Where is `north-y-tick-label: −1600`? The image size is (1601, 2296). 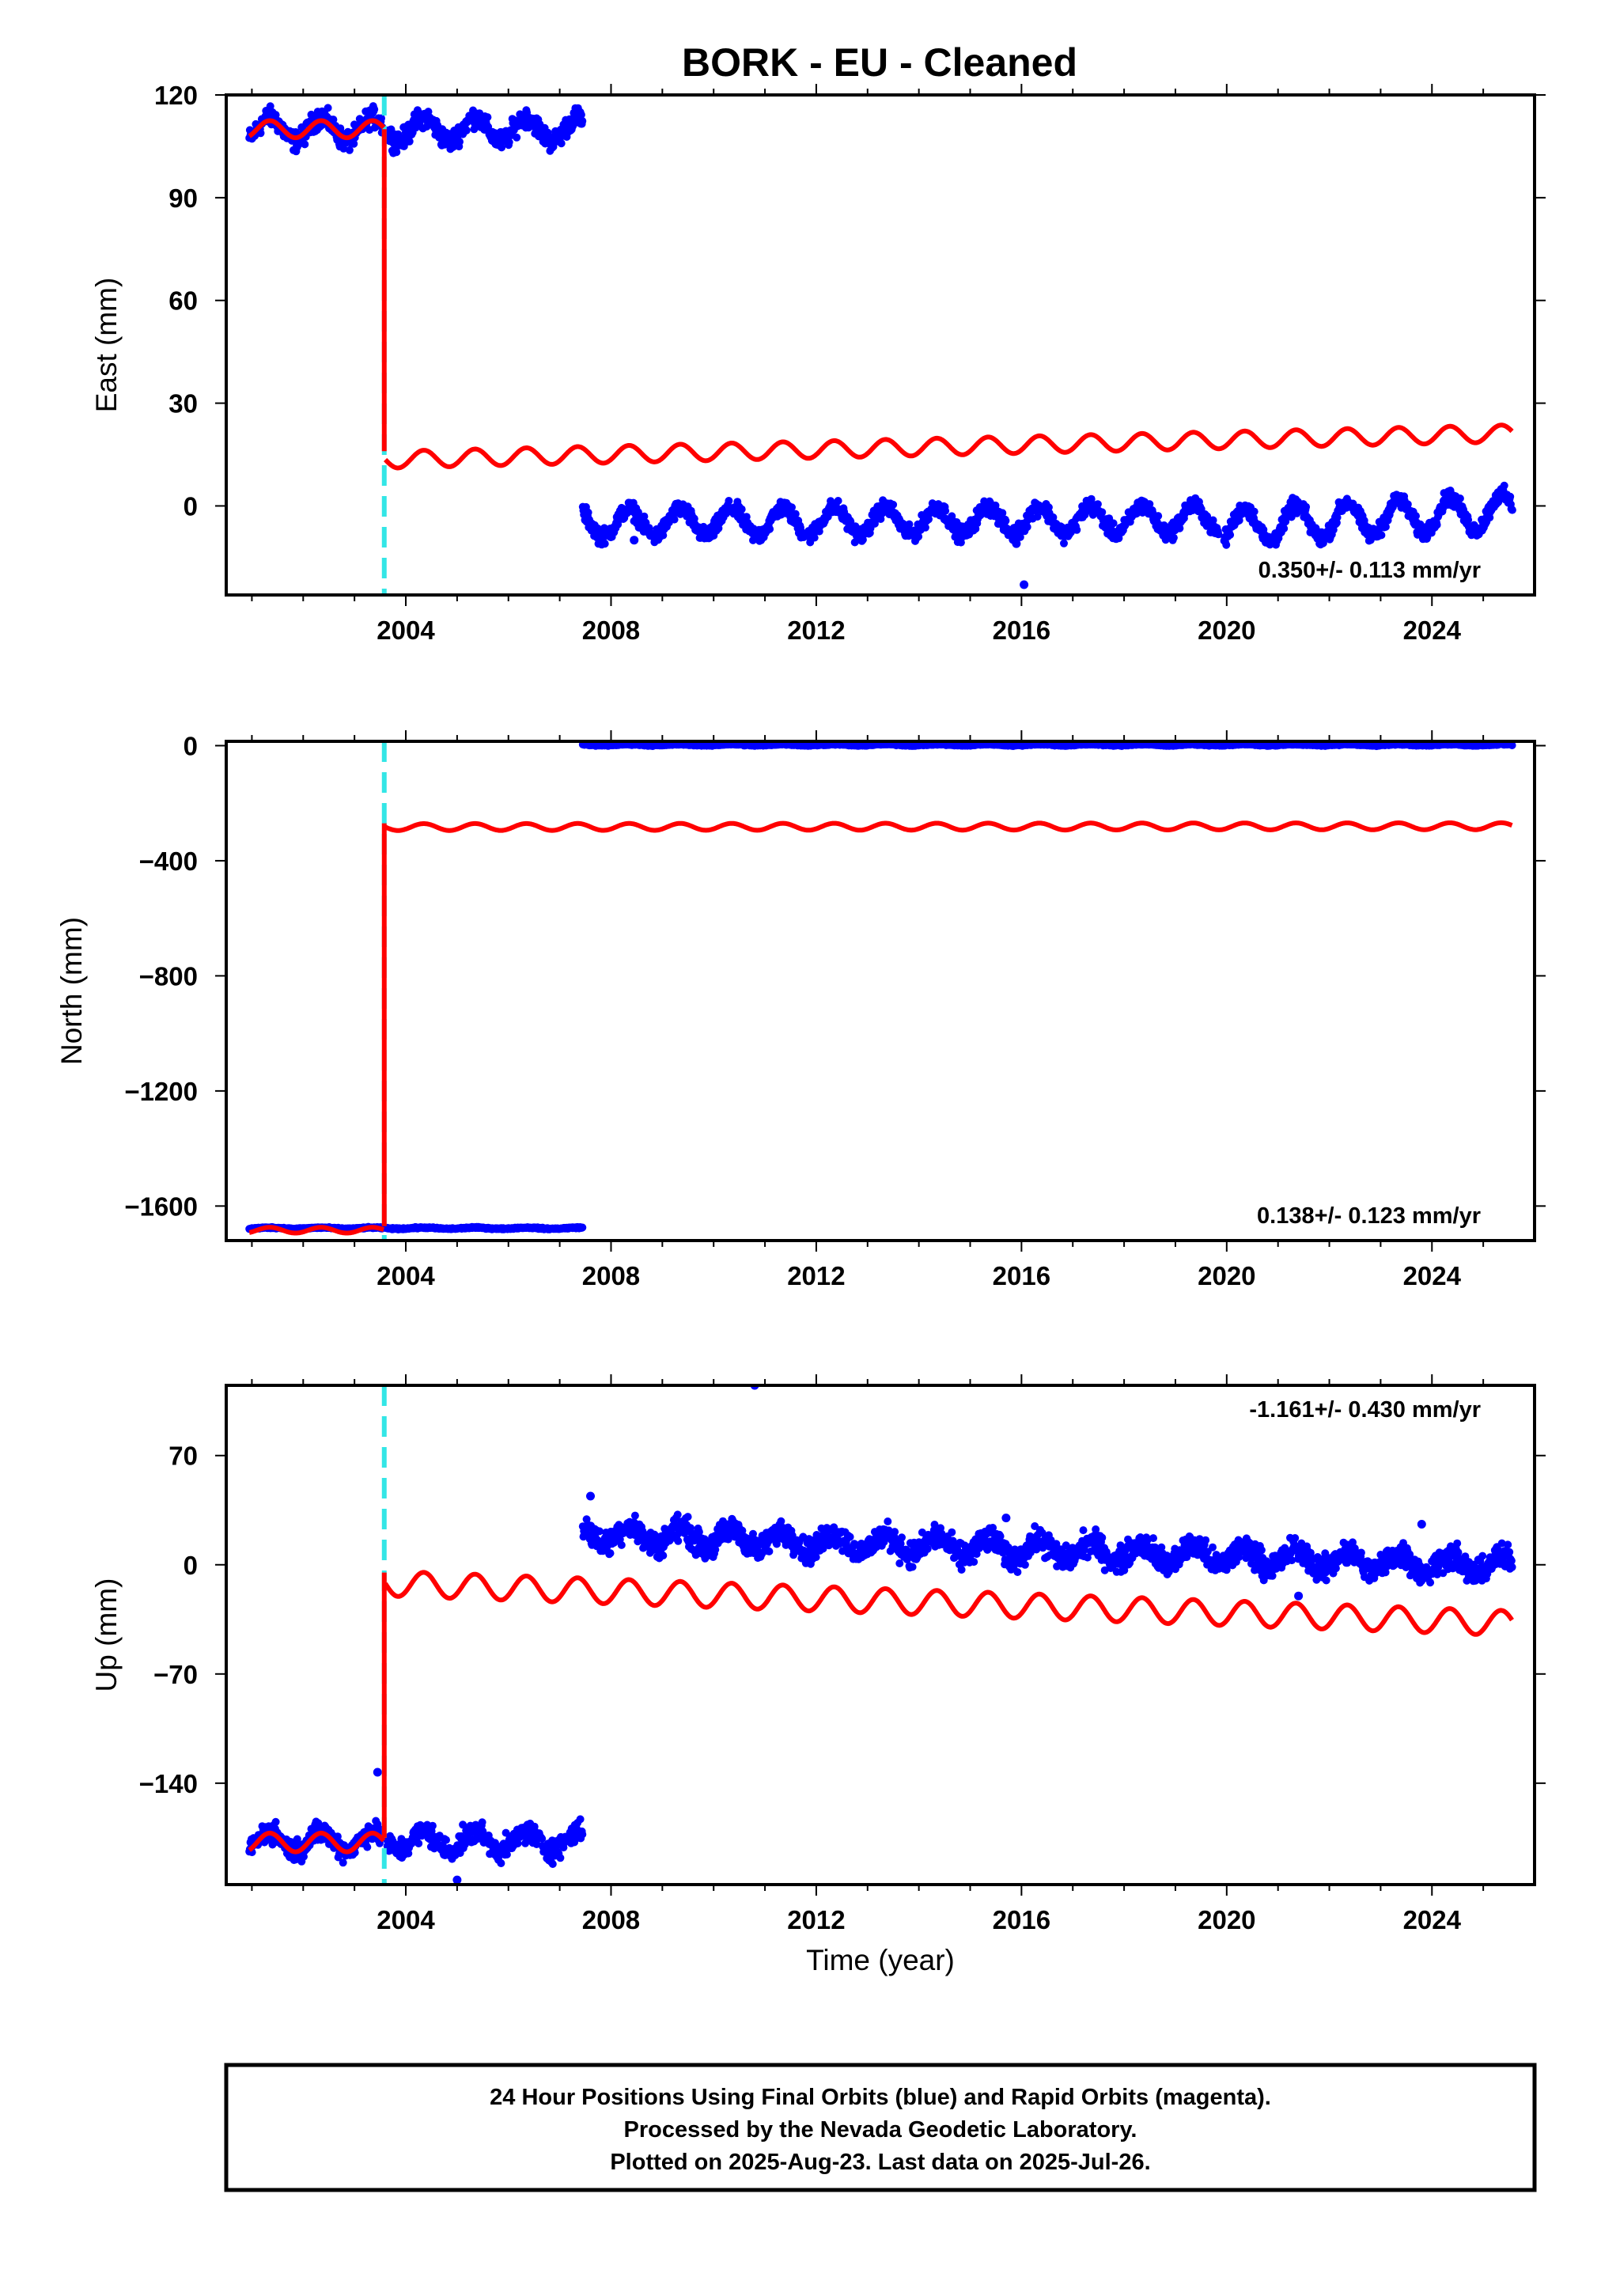
north-y-tick-label: −1600 is located at coordinates (161, 1206).